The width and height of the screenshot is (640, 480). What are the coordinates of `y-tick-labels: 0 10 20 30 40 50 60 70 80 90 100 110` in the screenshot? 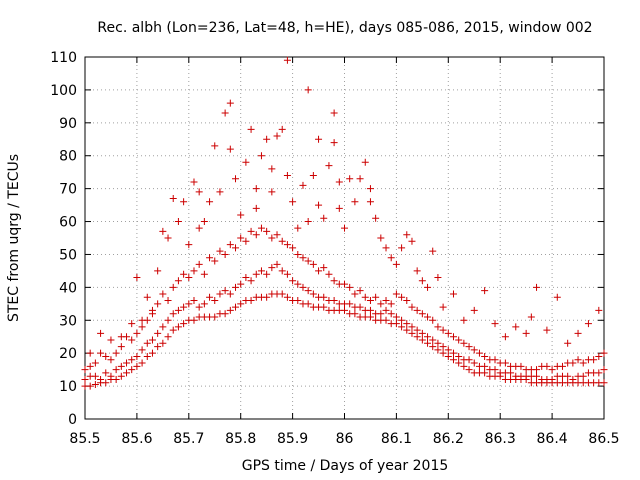 It's located at (63, 239).